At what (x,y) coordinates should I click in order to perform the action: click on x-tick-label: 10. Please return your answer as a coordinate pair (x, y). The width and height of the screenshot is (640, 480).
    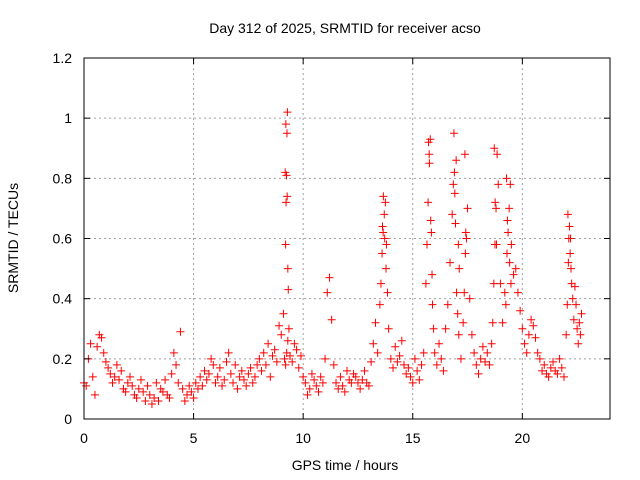
    Looking at the image, I should click on (303, 438).